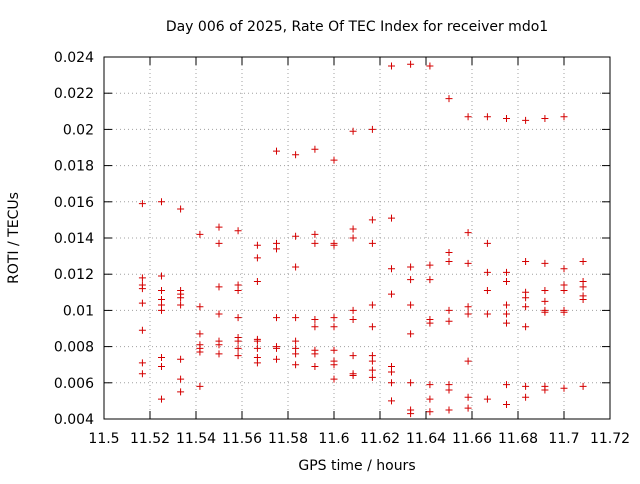 The width and height of the screenshot is (640, 484). Describe the element at coordinates (74, 348) in the screenshot. I see `y-tick-label: 0.008` at that location.